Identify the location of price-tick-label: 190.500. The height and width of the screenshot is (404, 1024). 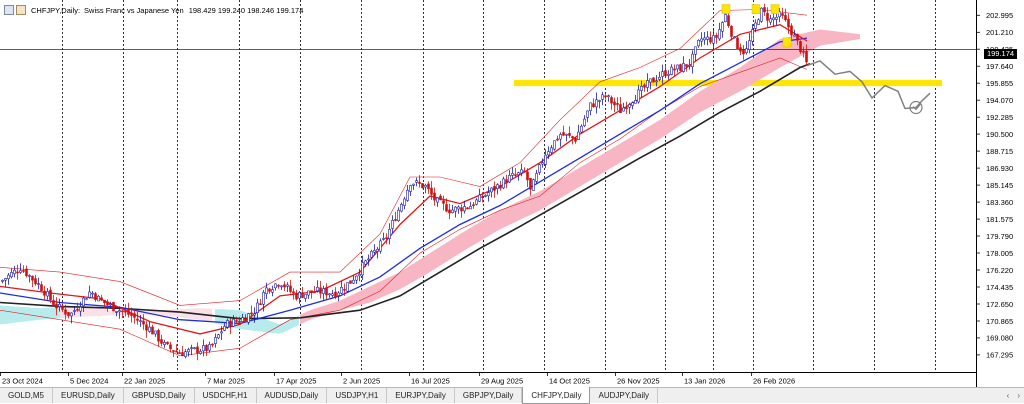
(999, 134).